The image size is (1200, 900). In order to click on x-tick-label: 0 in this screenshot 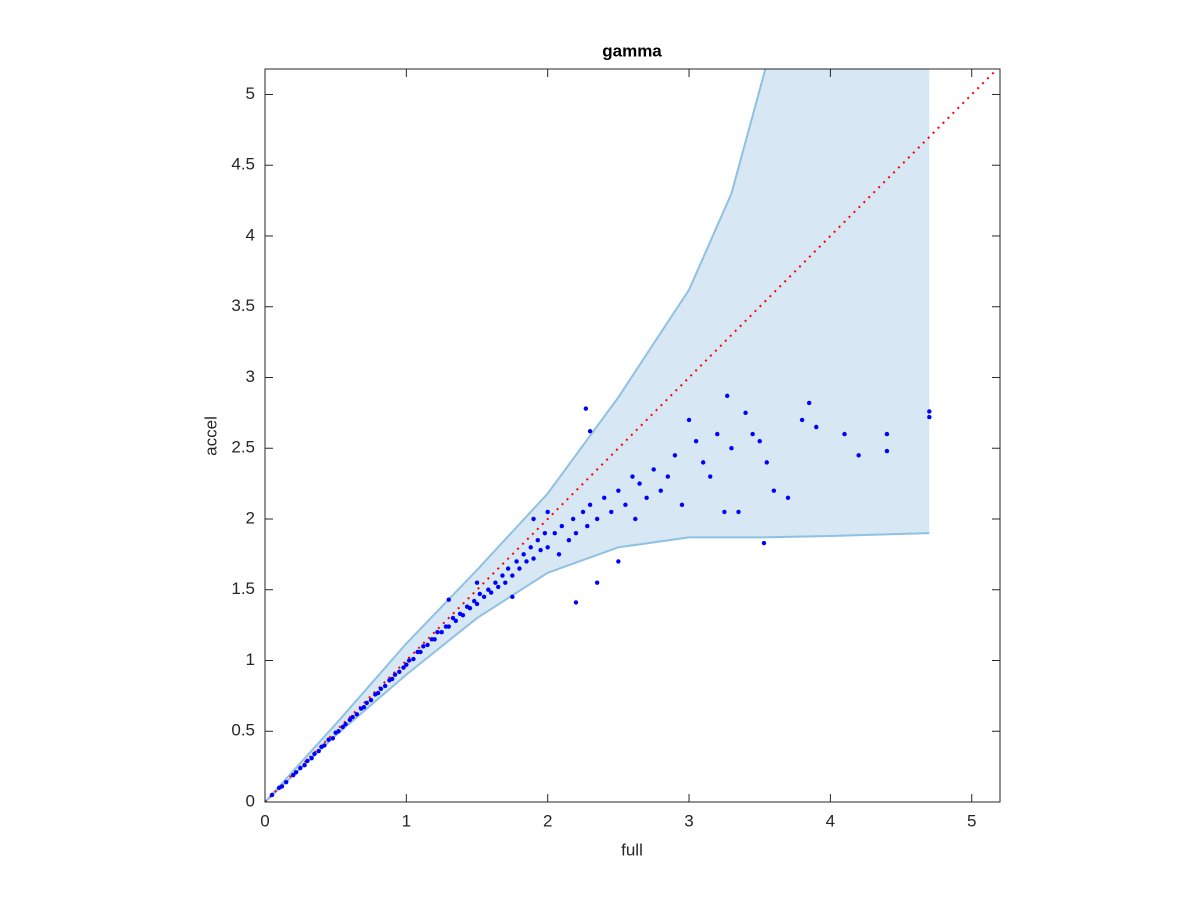, I will do `click(264, 820)`.